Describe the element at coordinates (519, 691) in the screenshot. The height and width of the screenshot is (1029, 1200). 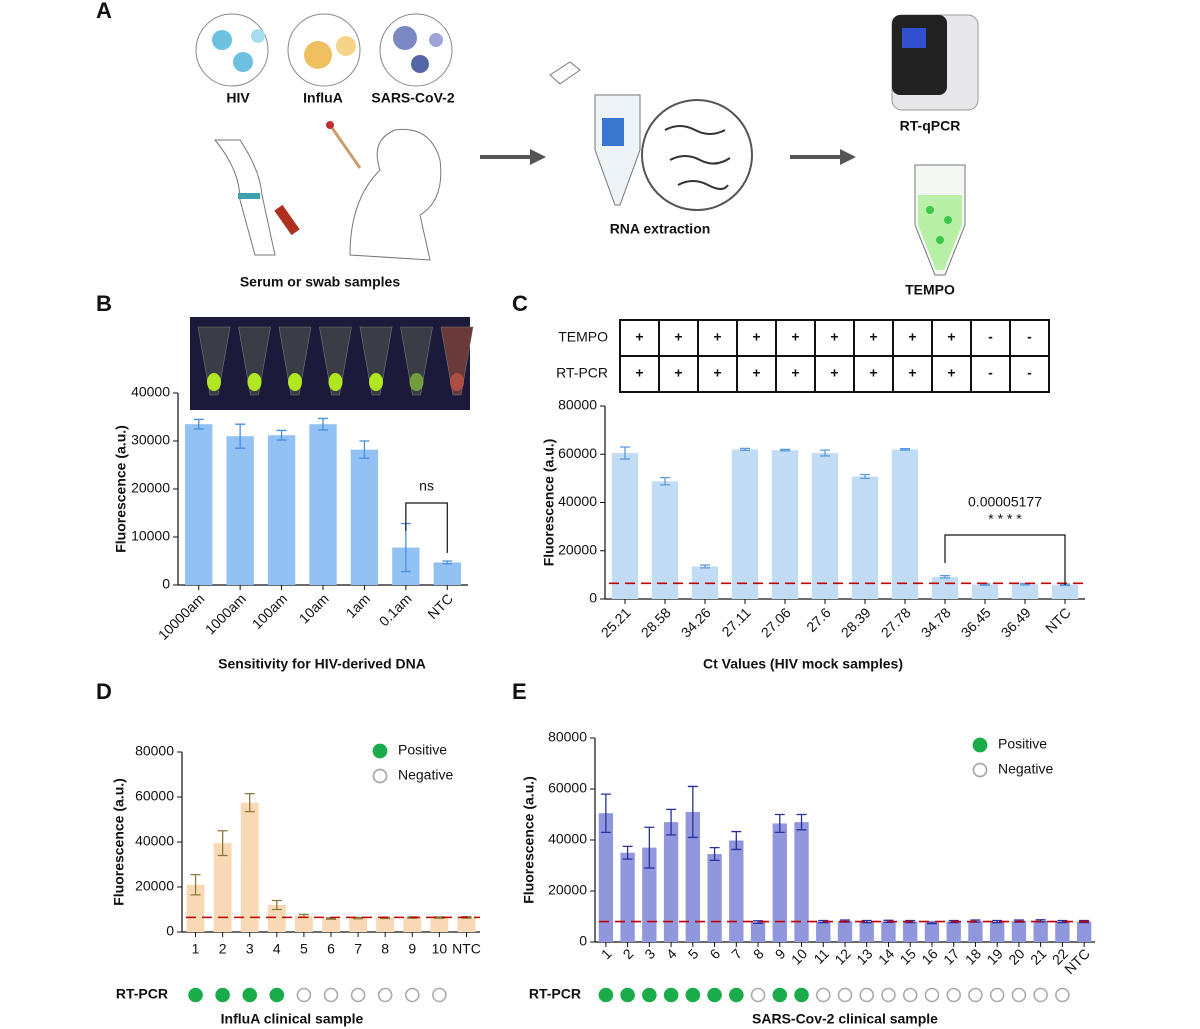
I see `panel-label: E` at that location.